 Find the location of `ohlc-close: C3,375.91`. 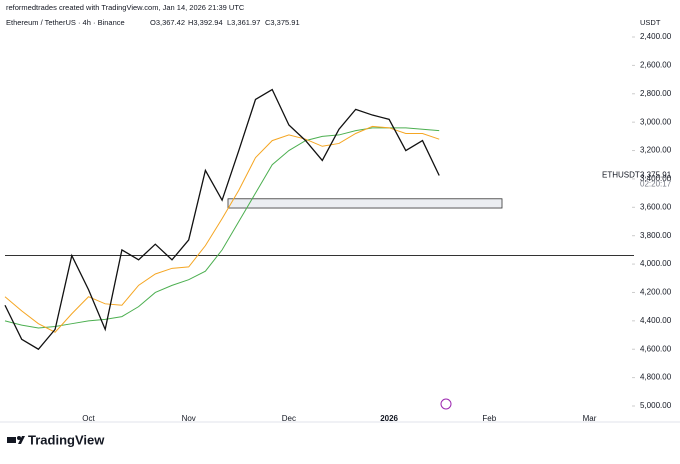

ohlc-close: C3,375.91 is located at coordinates (282, 22).